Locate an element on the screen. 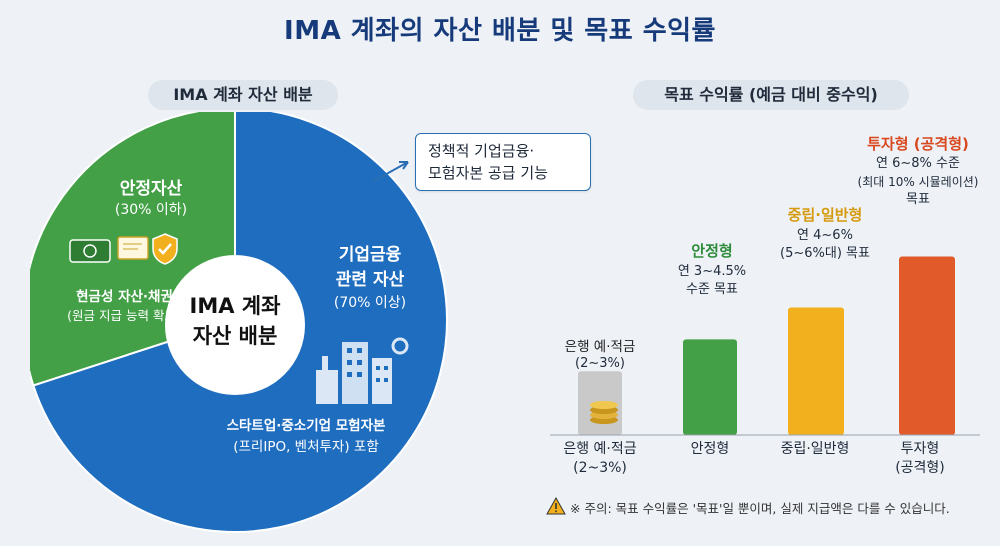 This screenshot has height=546, width=1000. cash-icon is located at coordinates (91, 253).